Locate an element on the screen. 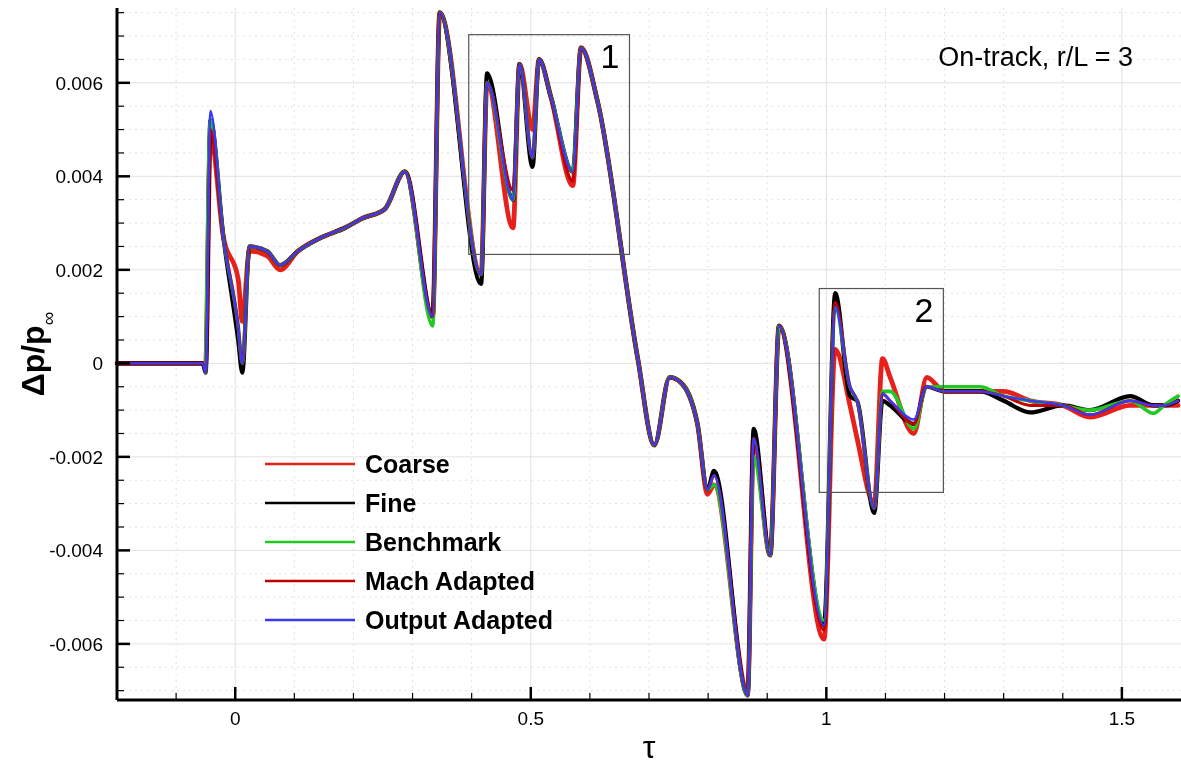 The height and width of the screenshot is (764, 1181). legend-label: Benchmark is located at coordinates (433, 542).